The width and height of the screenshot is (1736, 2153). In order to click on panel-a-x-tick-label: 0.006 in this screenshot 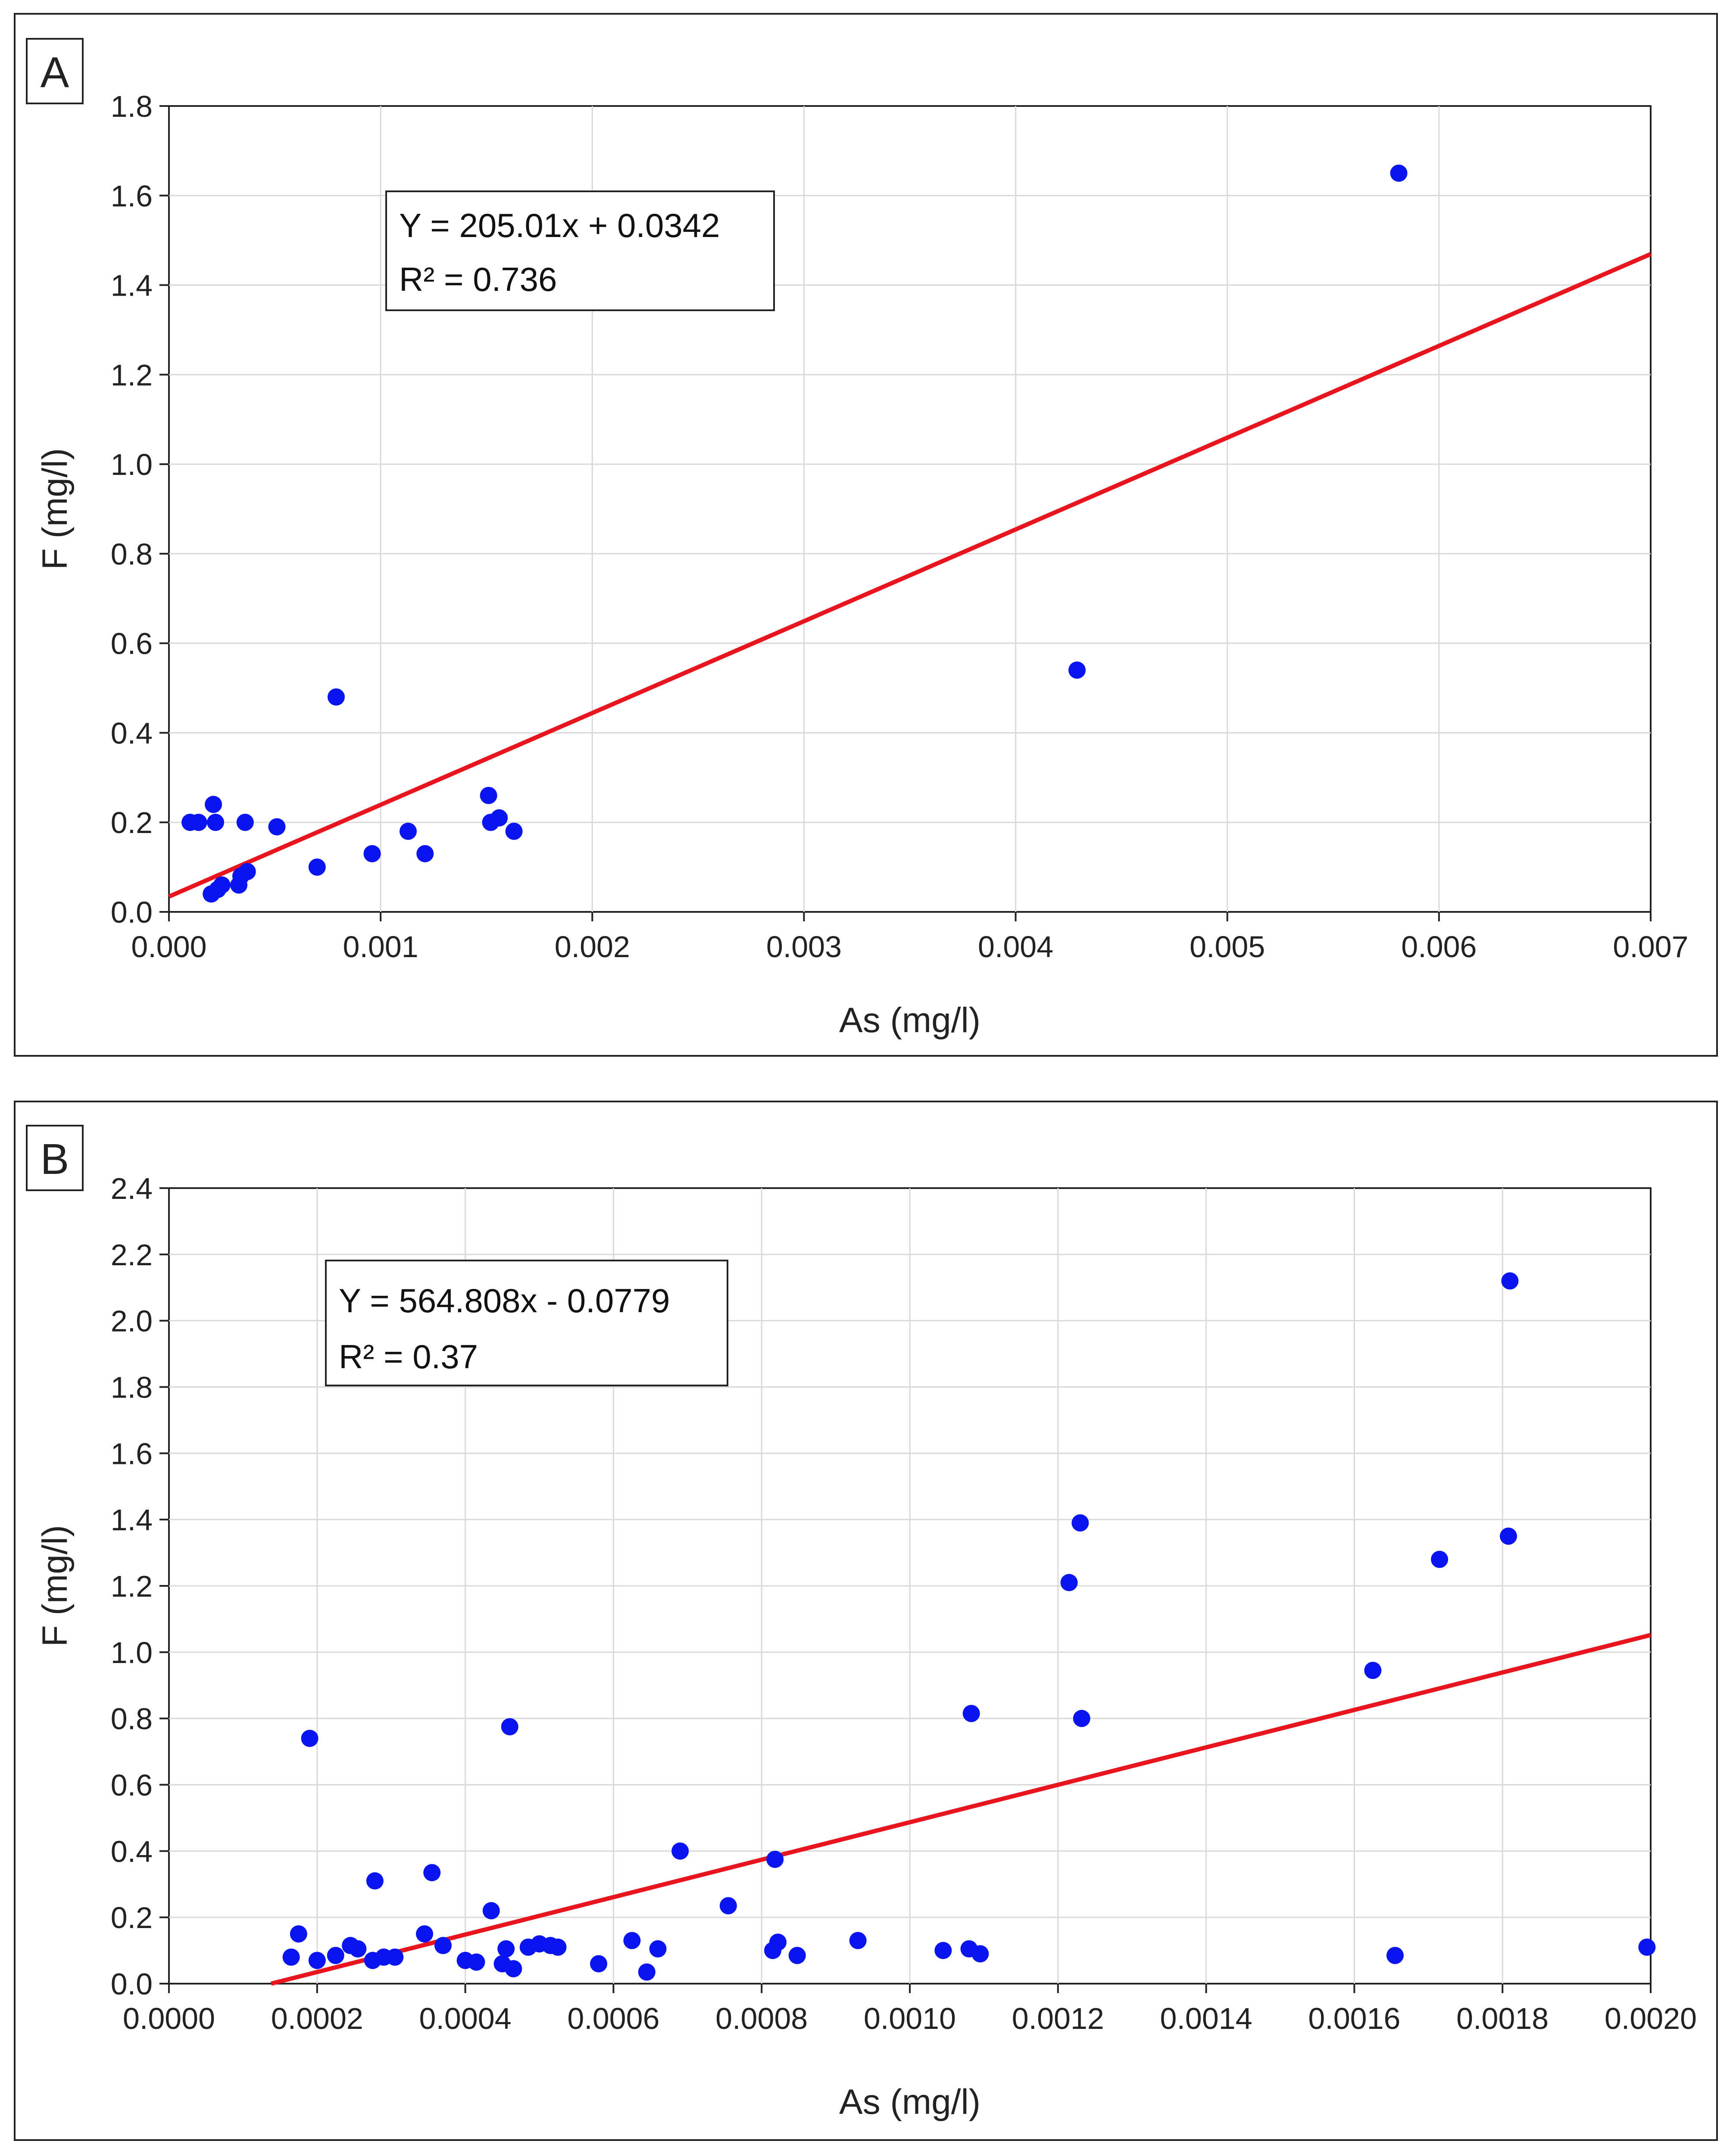, I will do `click(1439, 947)`.